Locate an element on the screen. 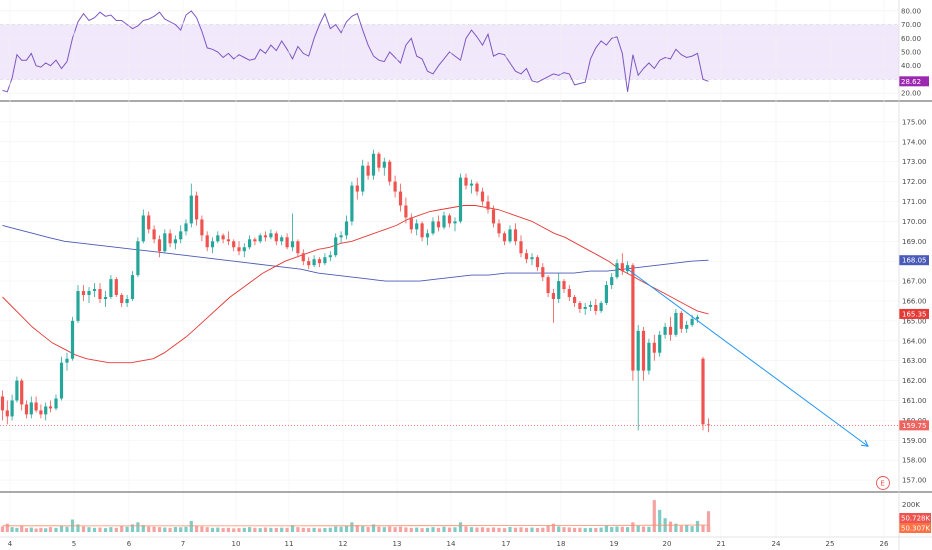 This screenshot has height=550, width=932. trend-arrow-head is located at coordinates (864, 443).